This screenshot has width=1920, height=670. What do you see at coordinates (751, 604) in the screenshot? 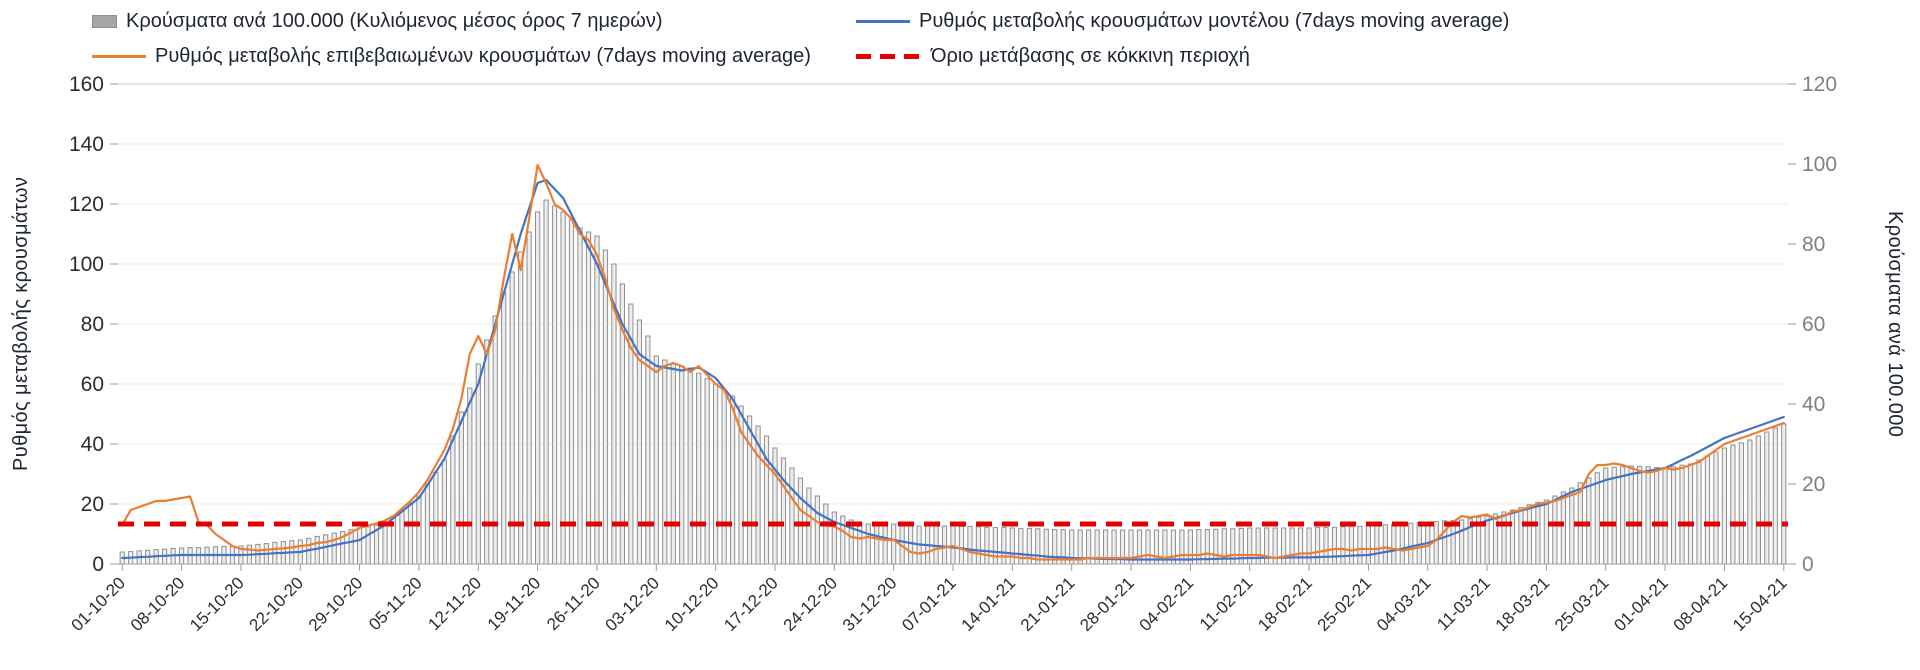
I see `svg-text: 17-12-20` at bounding box center [751, 604].